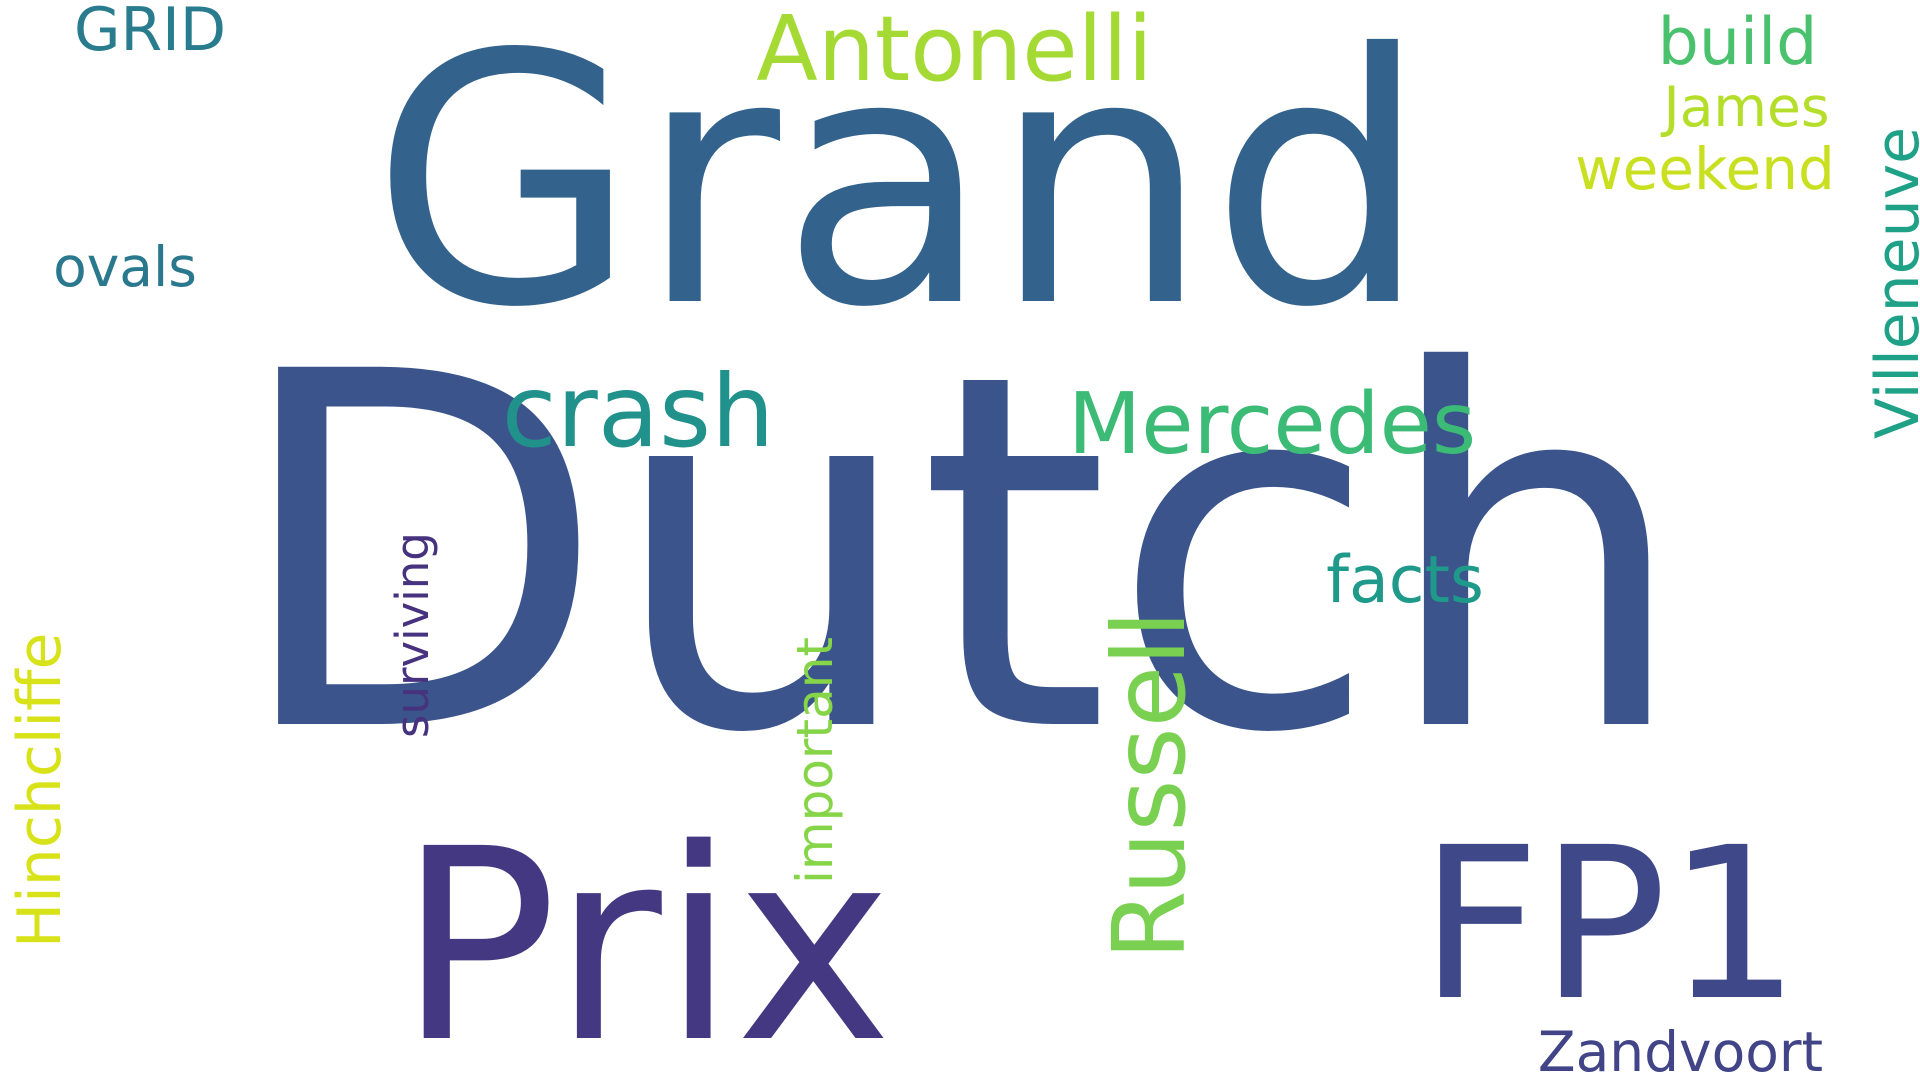  Describe the element at coordinates (1705, 169) in the screenshot. I see `word-weekend: weekend` at that location.